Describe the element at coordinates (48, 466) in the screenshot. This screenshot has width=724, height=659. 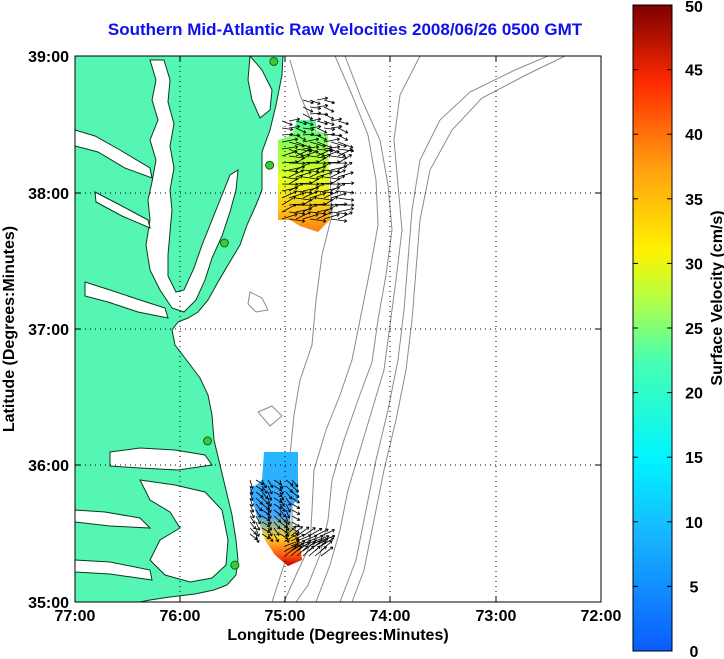
I see `y-tick-label: 36:00` at that location.